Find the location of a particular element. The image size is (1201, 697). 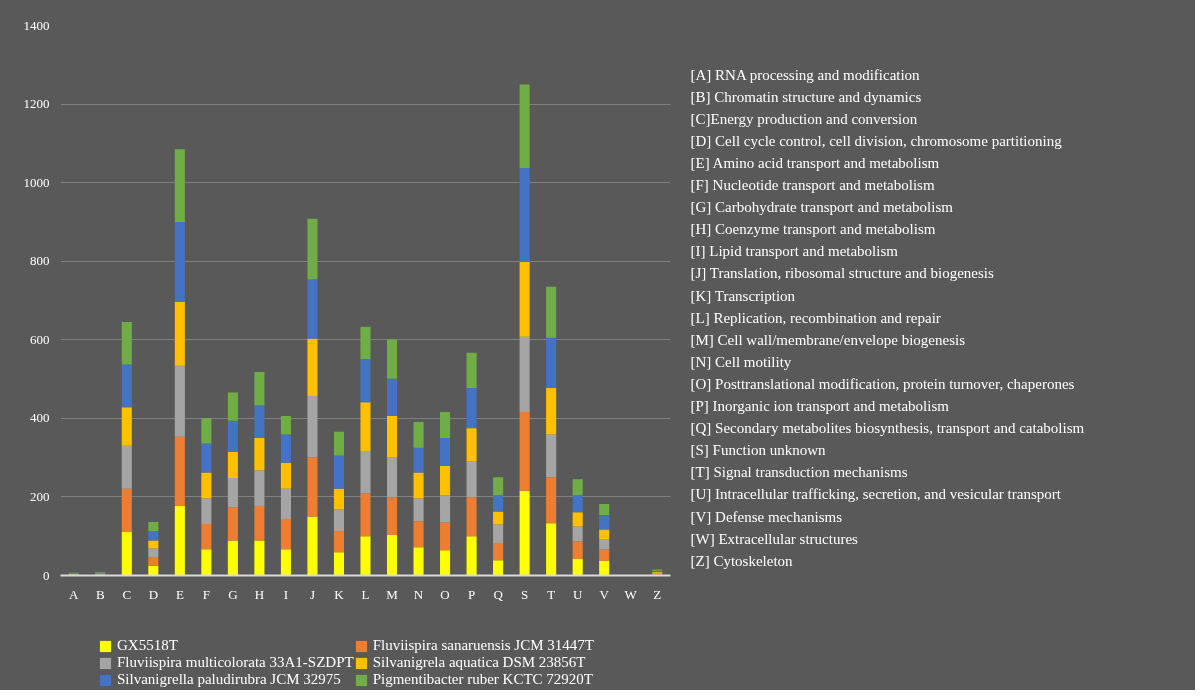

x-tick-label: W is located at coordinates (631, 594).